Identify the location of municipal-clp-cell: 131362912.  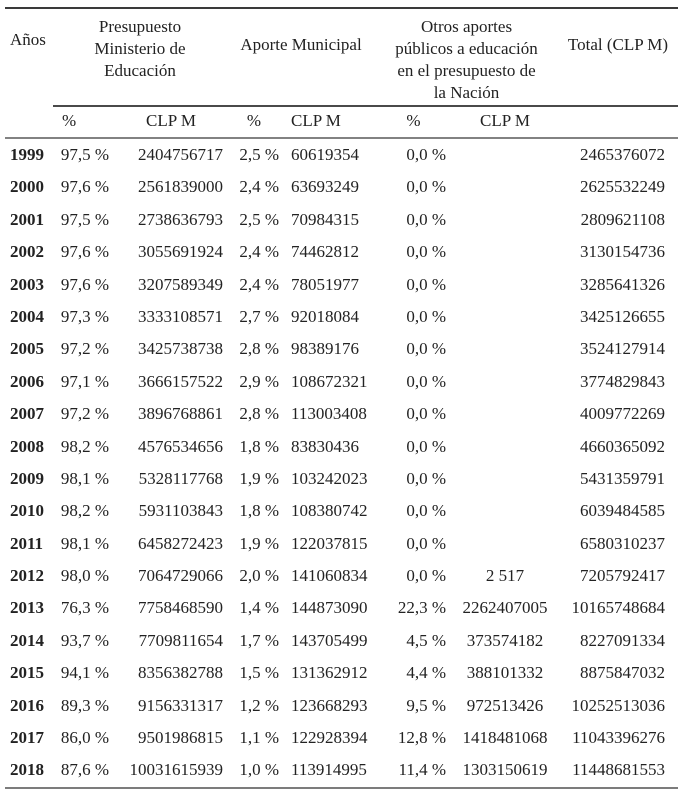
(329, 673).